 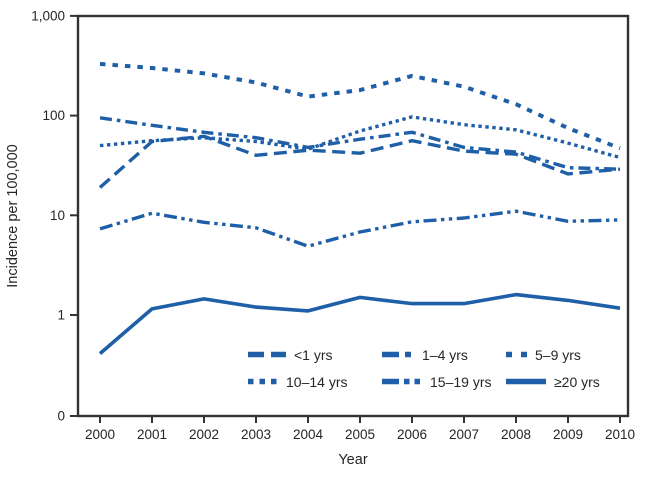 I want to click on legend-swatch-sparse-dot-icon, so click(x=516, y=354).